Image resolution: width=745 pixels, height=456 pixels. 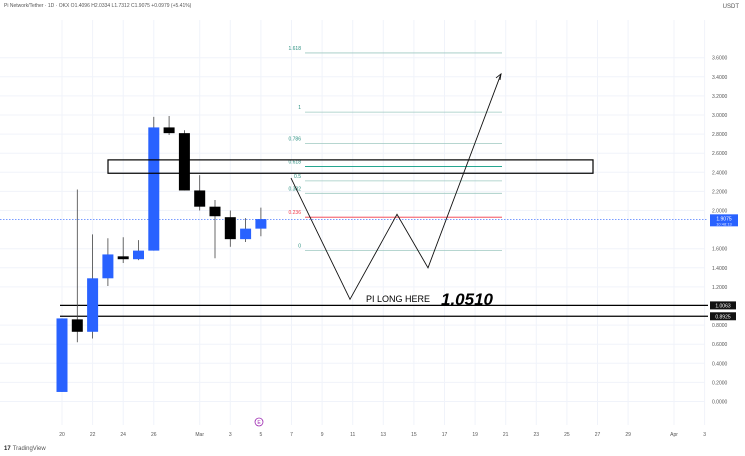 What do you see at coordinates (720, 250) in the screenshot?
I see `y-tick-label: 1.6000` at bounding box center [720, 250].